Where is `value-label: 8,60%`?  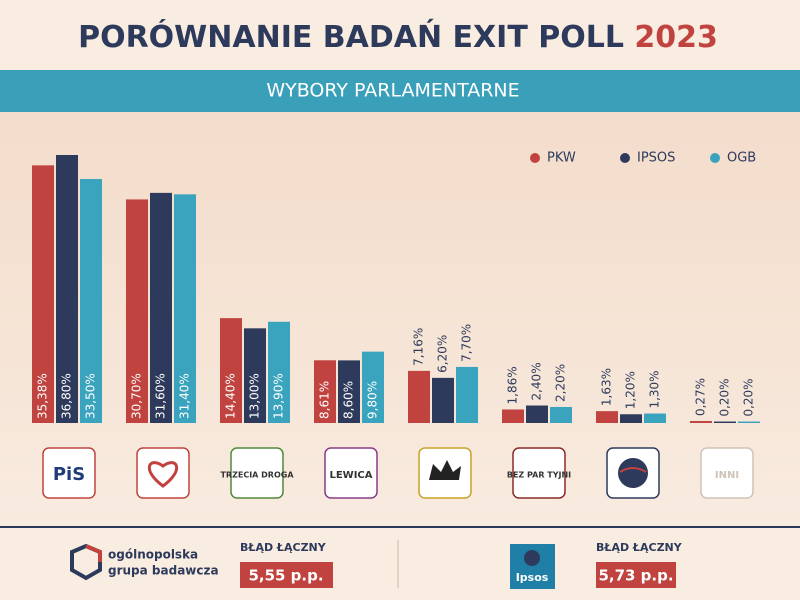
value-label: 8,60% is located at coordinates (349, 400).